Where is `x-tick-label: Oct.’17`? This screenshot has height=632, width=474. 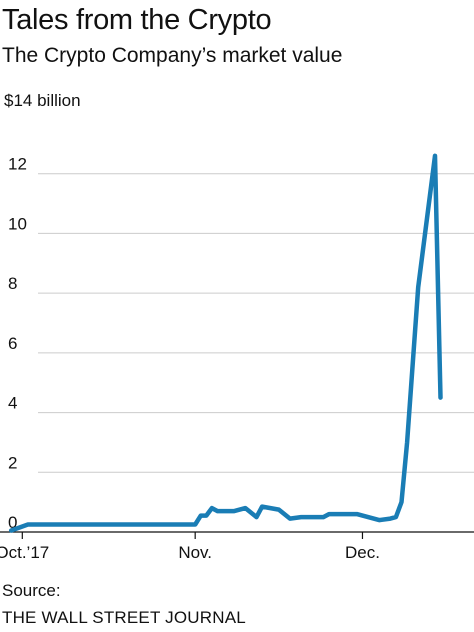 x-tick-label: Oct.’17 is located at coordinates (24, 552).